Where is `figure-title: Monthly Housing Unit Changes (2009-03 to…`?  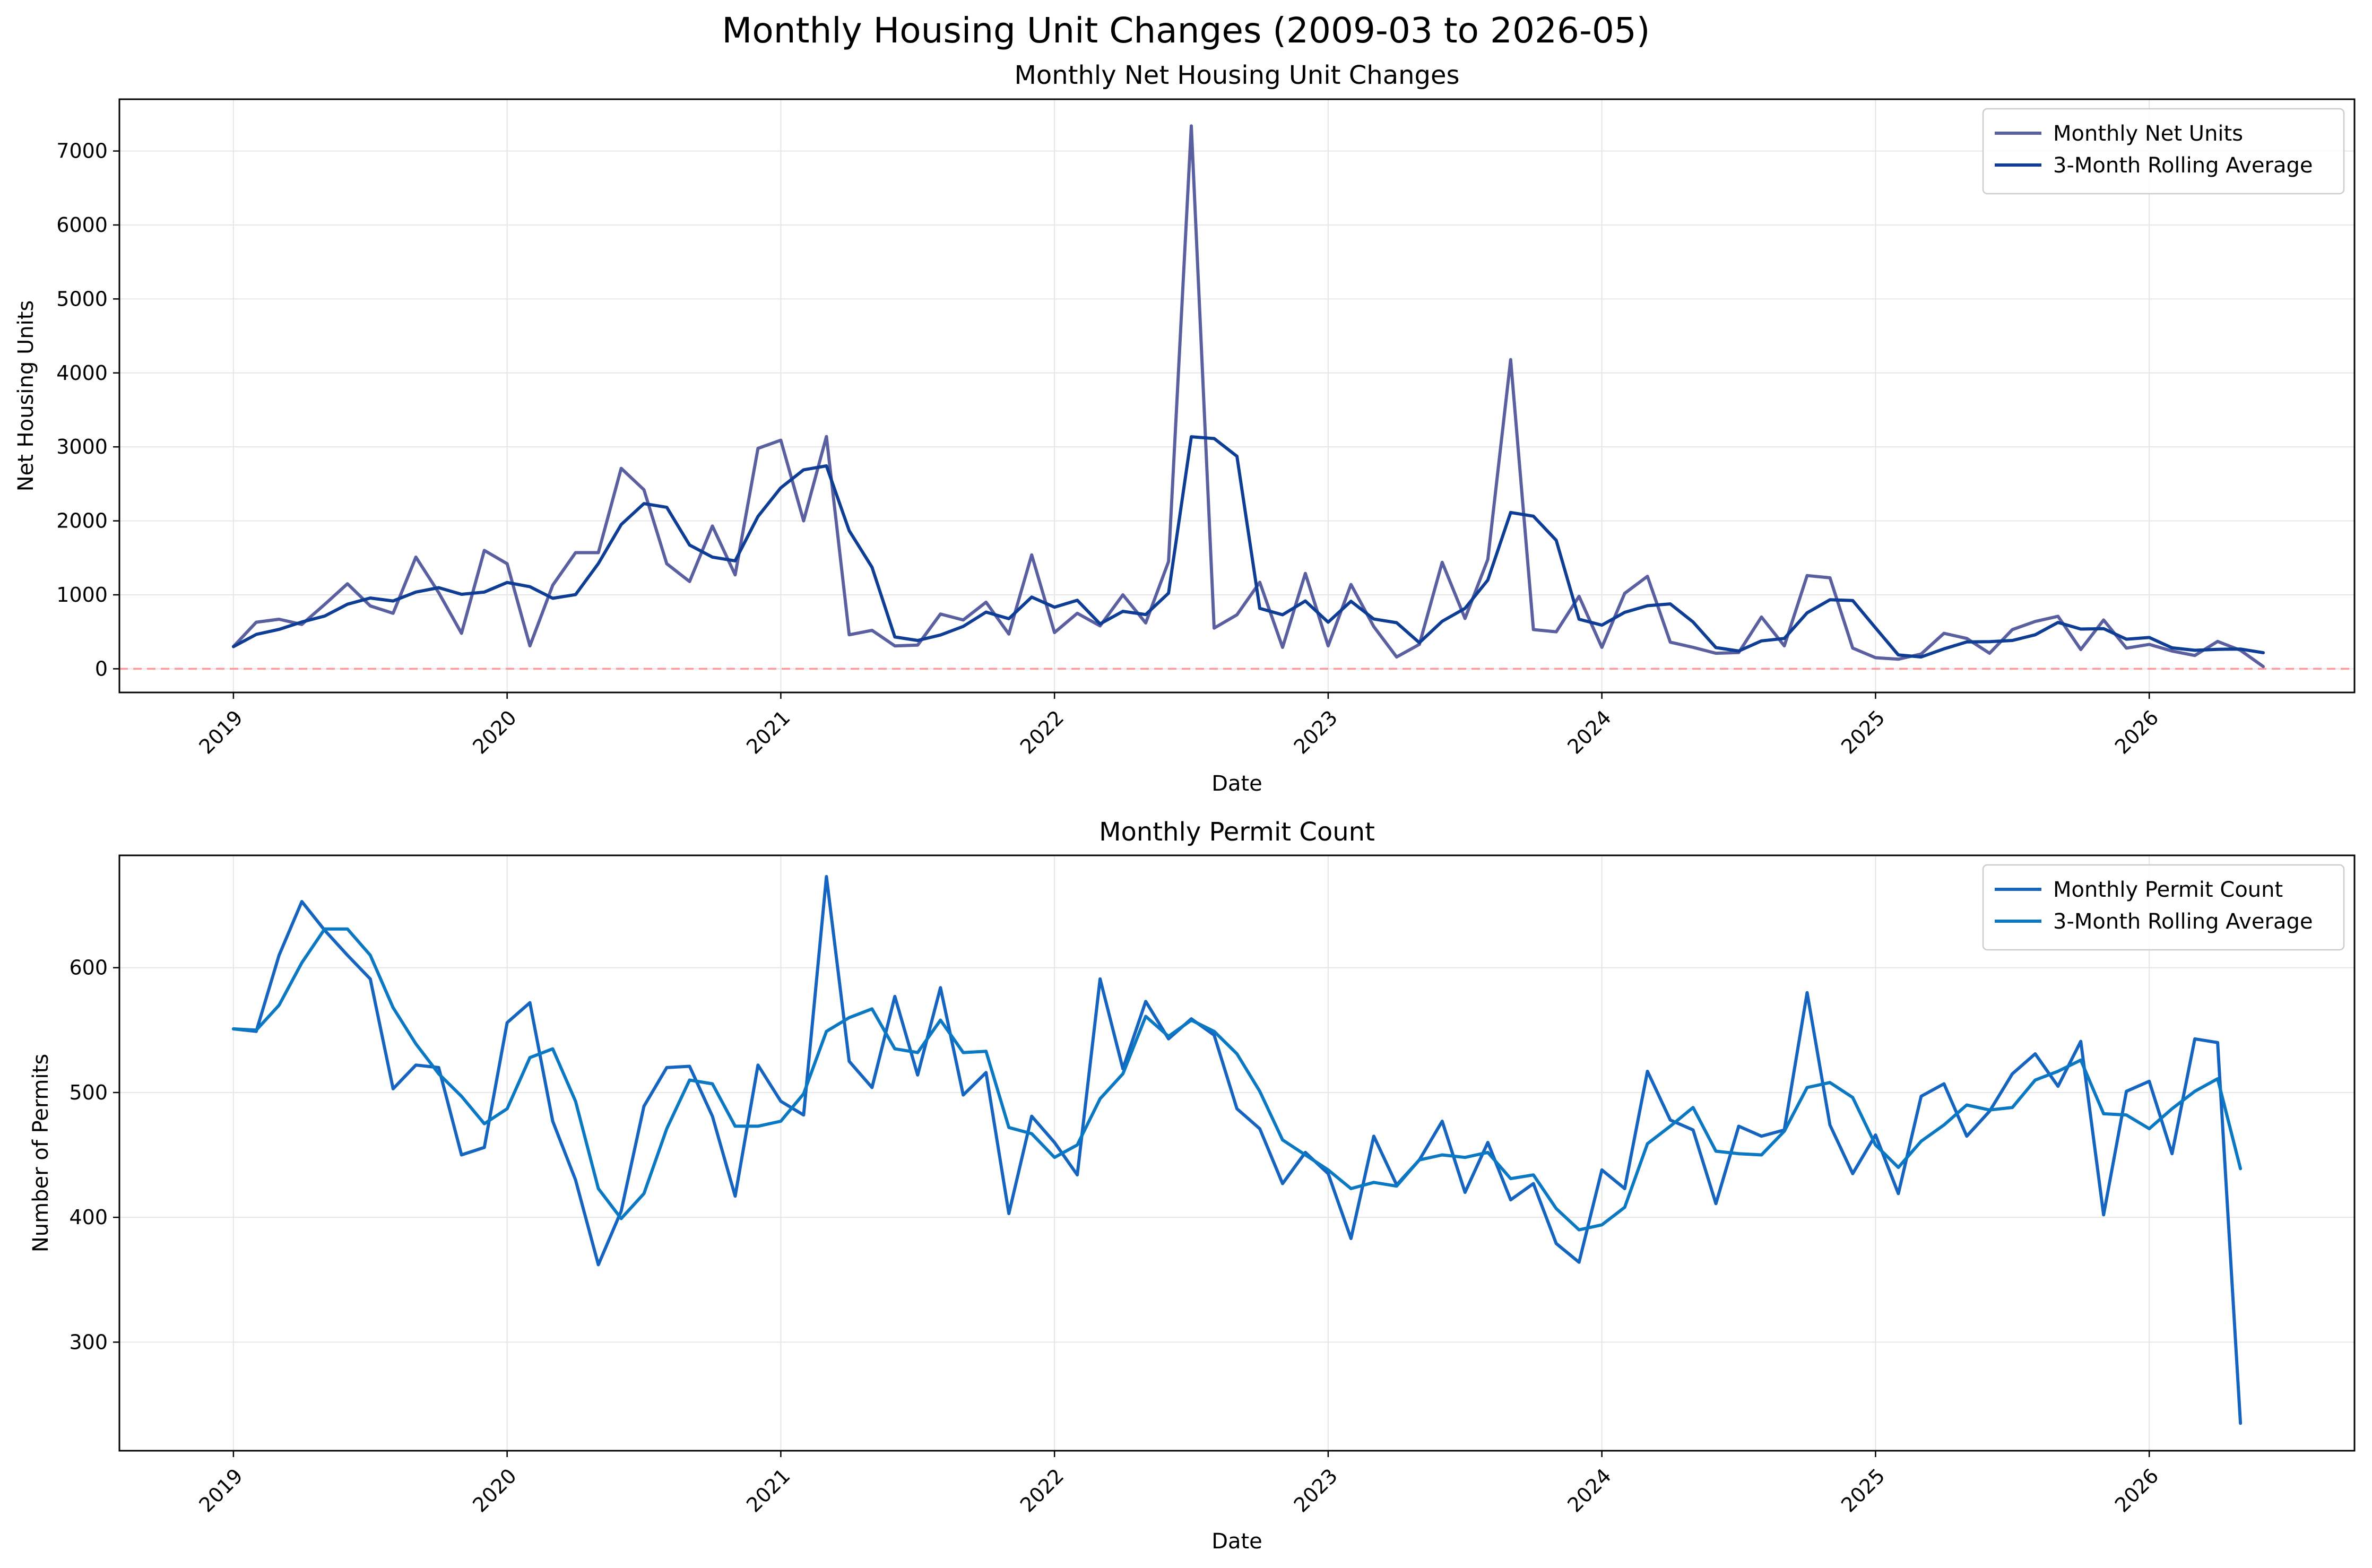 figure-title: Monthly Housing Unit Changes (2009-03 to… is located at coordinates (1186, 30).